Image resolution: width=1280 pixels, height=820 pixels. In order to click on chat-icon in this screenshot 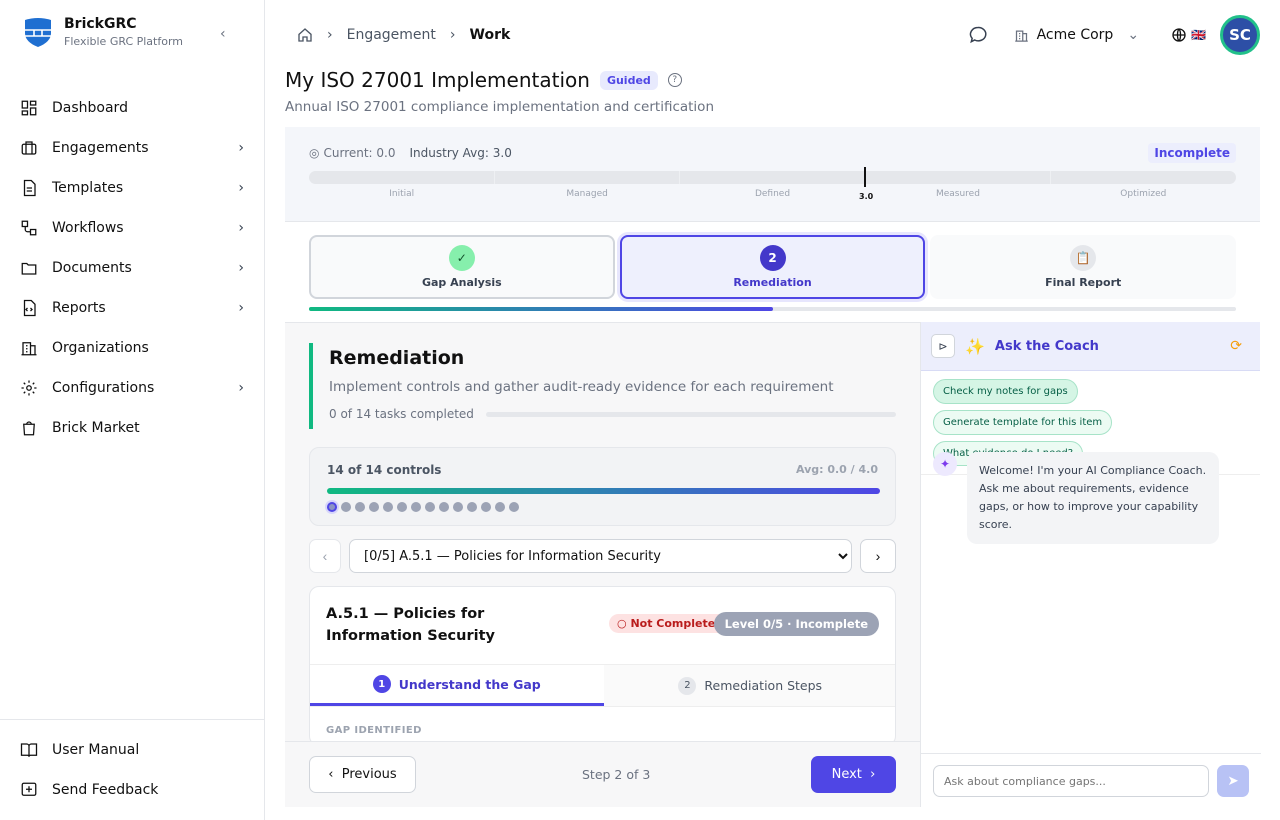, I will do `click(978, 35)`.